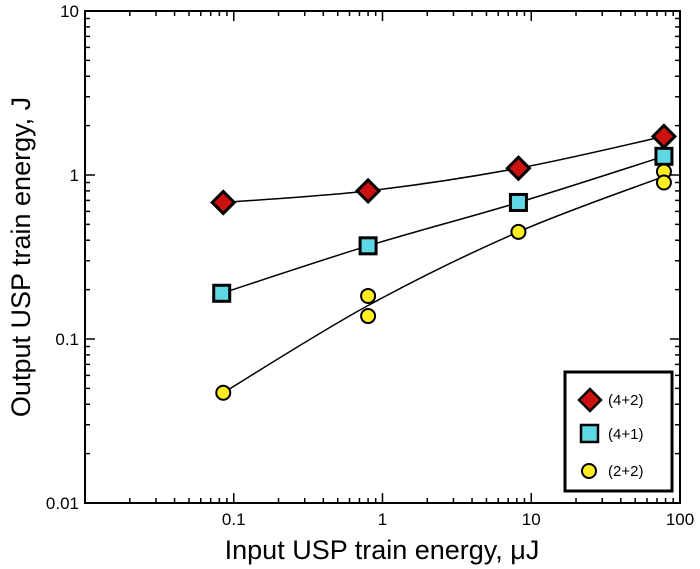 Image resolution: width=700 pixels, height=569 pixels. What do you see at coordinates (625, 400) in the screenshot?
I see `legend-label: (4+2)` at bounding box center [625, 400].